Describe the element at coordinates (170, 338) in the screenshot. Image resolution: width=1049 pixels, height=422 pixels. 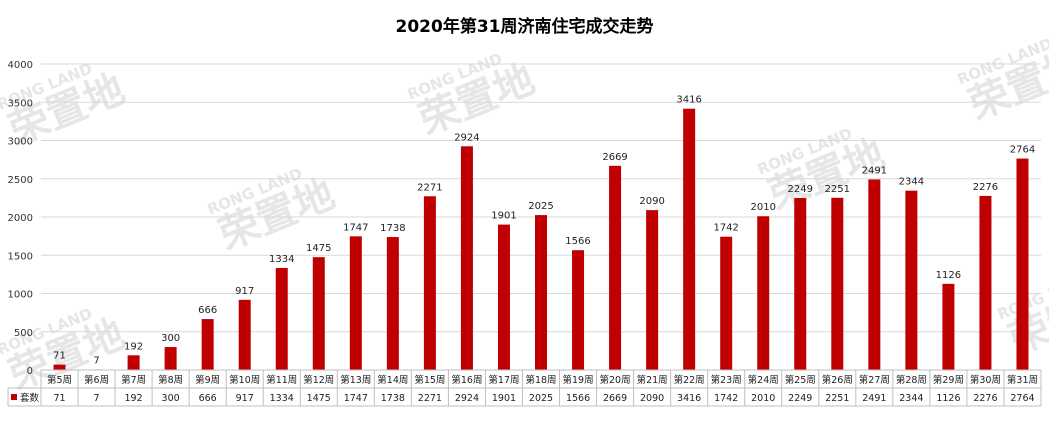
I see `data-label: 300` at that location.